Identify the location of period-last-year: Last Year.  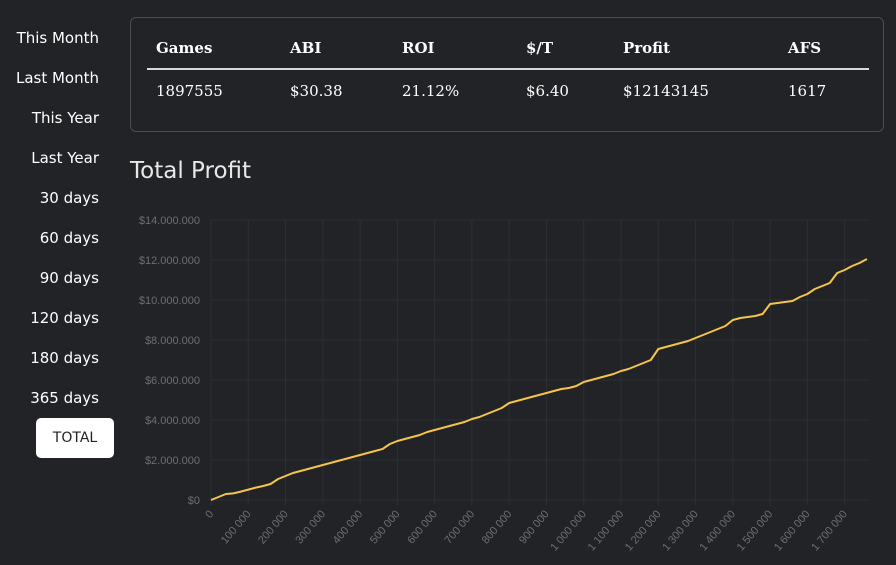
(65, 158).